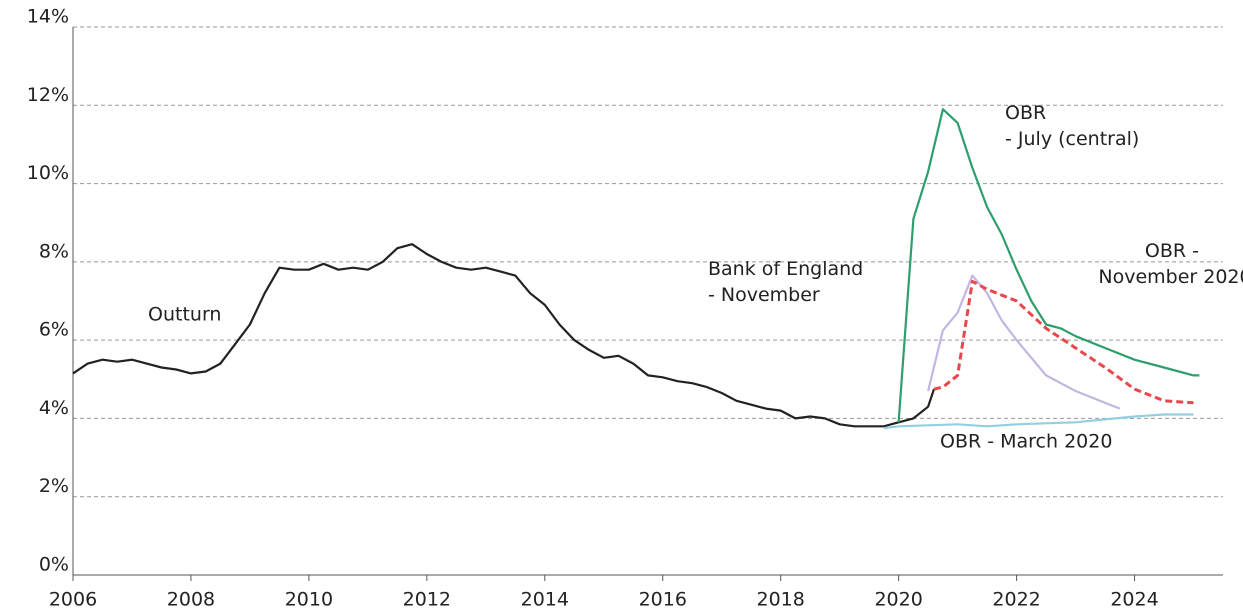  Describe the element at coordinates (764, 295) in the screenshot. I see `label-line: - November` at that location.